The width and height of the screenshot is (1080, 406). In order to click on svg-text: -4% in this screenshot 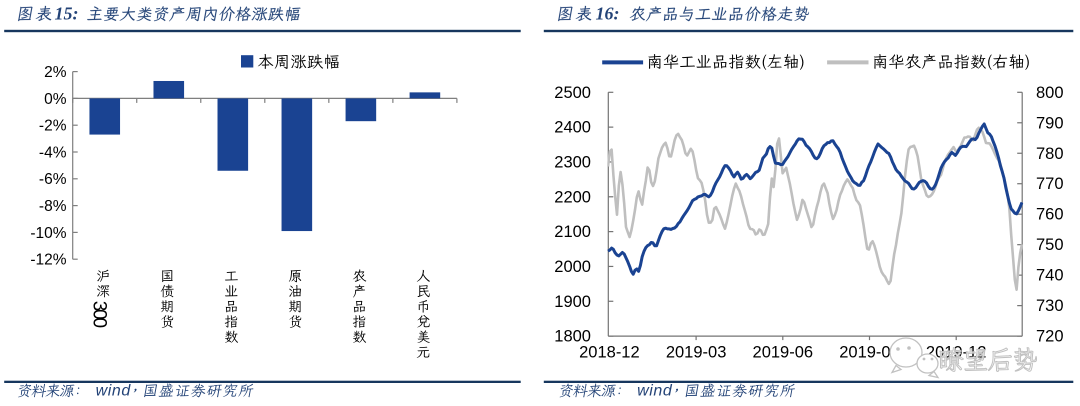, I will do `click(53, 152)`.